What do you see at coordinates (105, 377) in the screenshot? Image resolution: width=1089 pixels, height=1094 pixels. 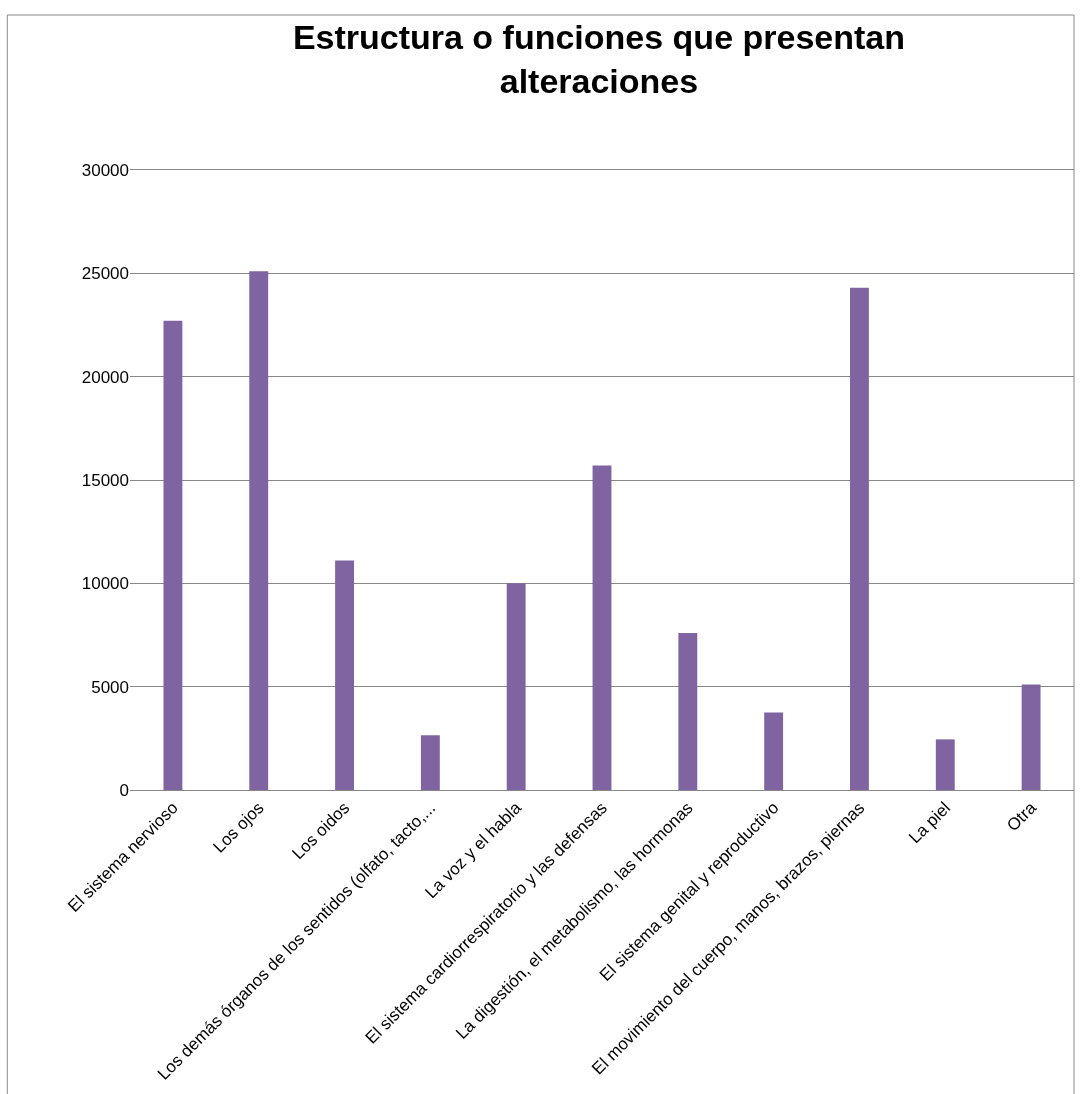 I see `y-tick-label: 20000` at bounding box center [105, 377].